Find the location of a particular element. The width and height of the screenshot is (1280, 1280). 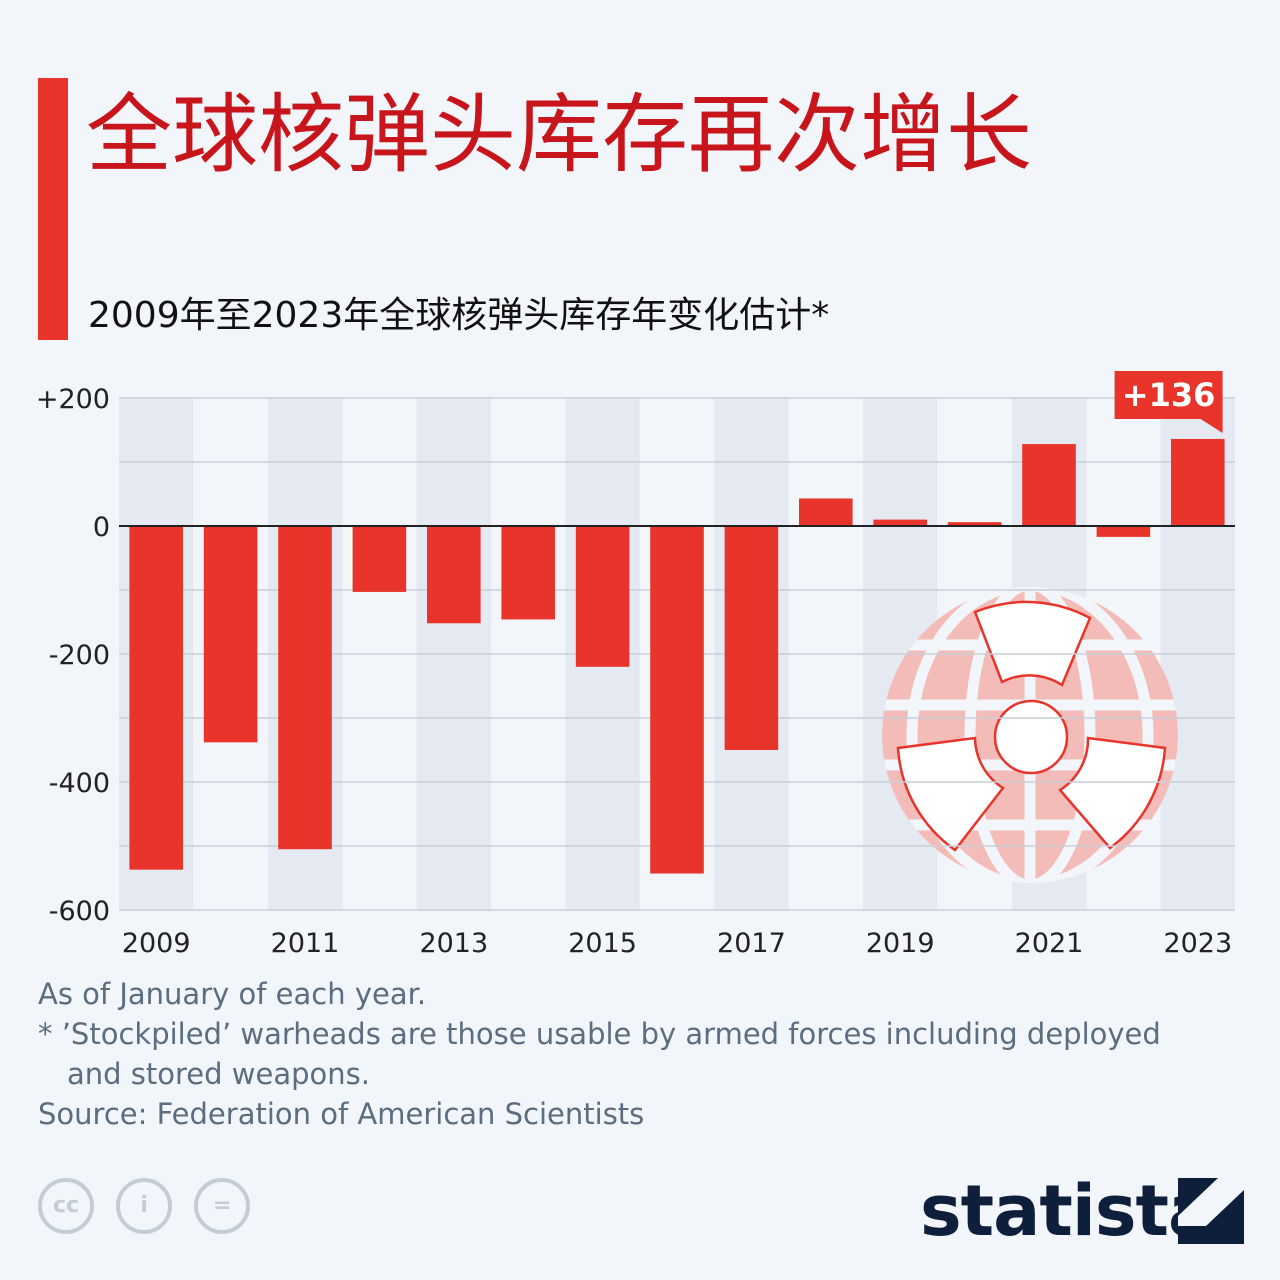

callout-box is located at coordinates (1168, 401).